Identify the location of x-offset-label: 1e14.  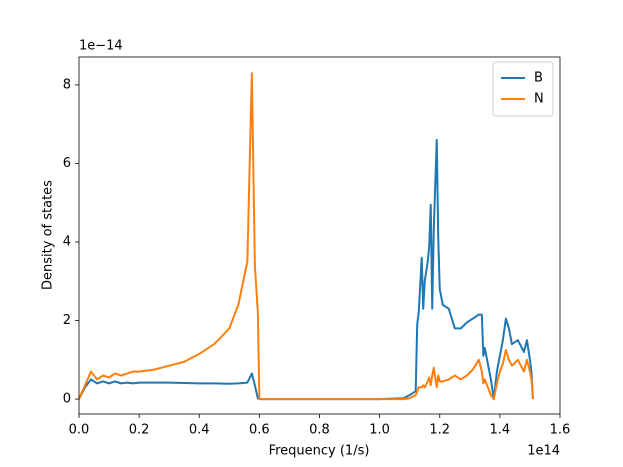
(543, 451).